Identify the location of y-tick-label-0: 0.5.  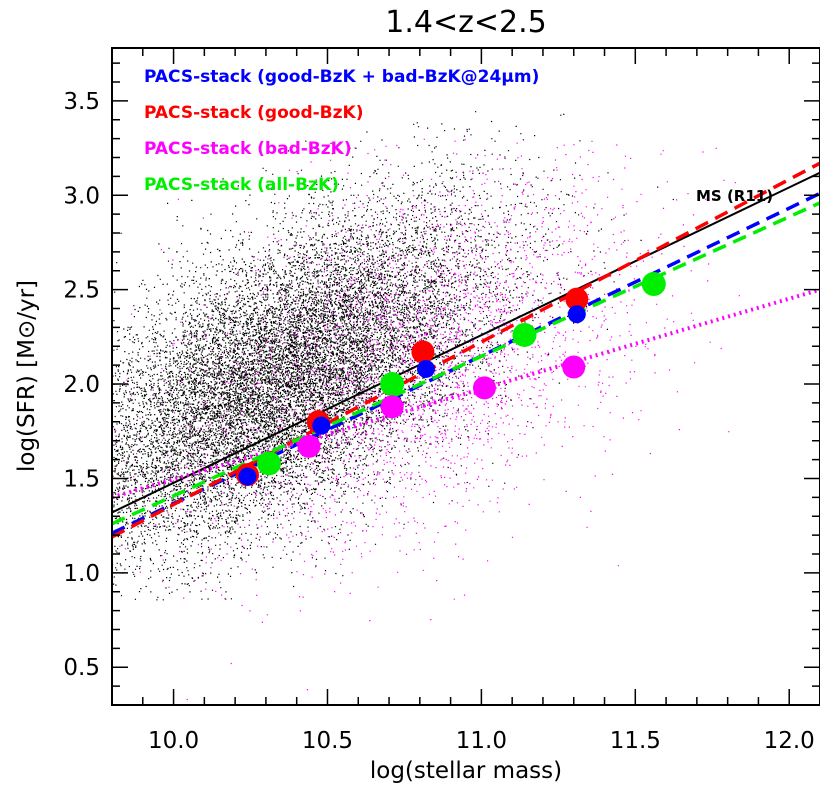
(81, 668).